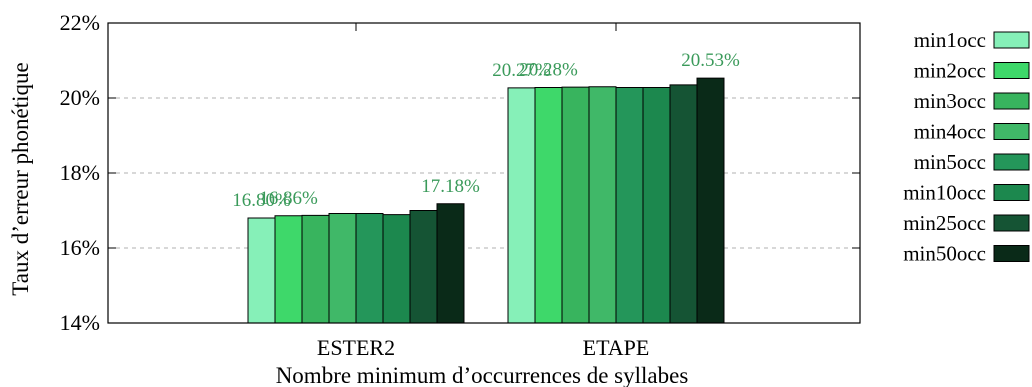  I want to click on bar-etape-min2occ, so click(548, 205).